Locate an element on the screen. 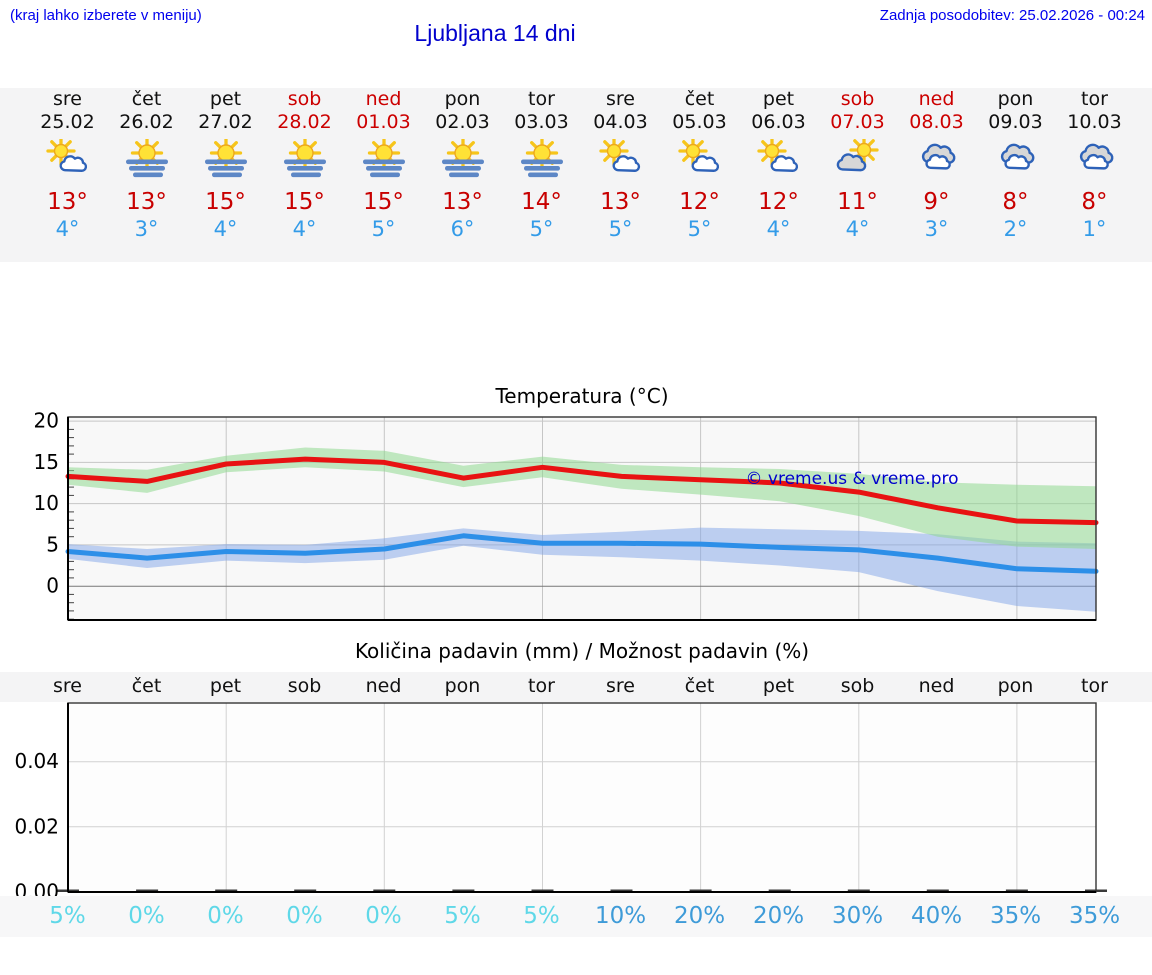 This screenshot has height=975, width=1152. location-hint: (kraj lahko izberete v meniju) is located at coordinates (106, 15).